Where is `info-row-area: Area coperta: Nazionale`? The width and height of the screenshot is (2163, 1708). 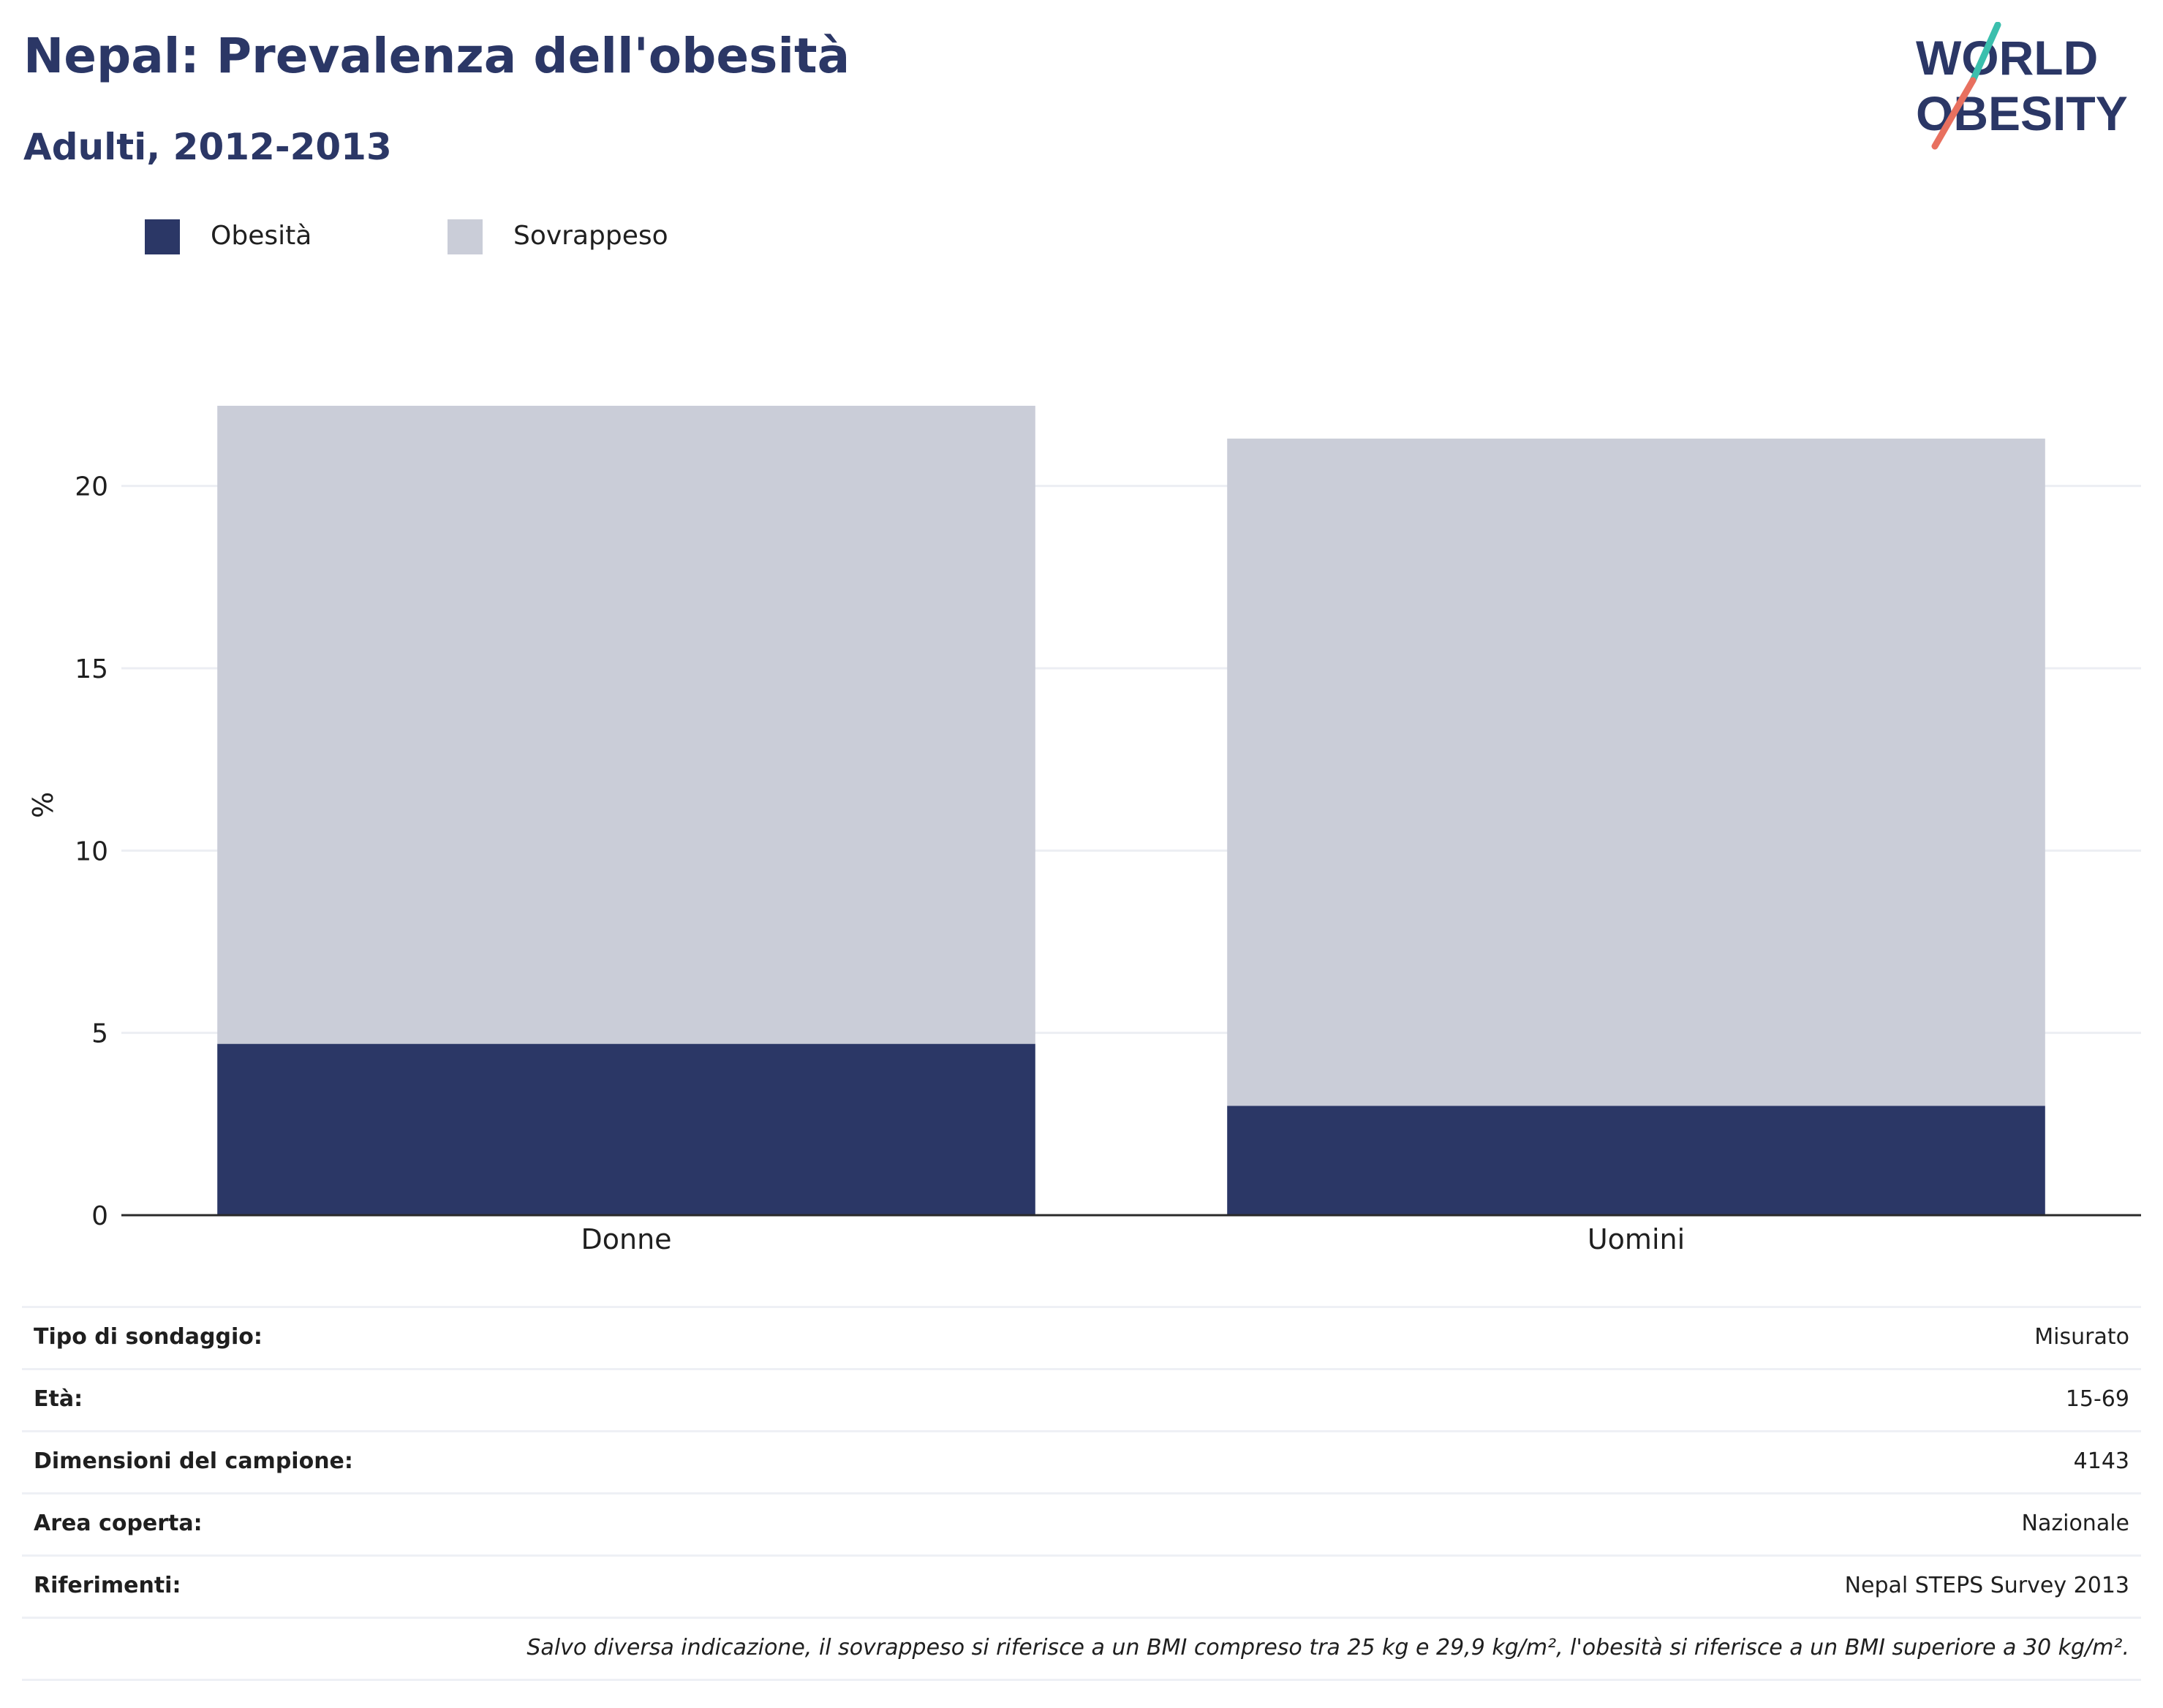 info-row-area: Area coperta: Nazionale is located at coordinates (1081, 1523).